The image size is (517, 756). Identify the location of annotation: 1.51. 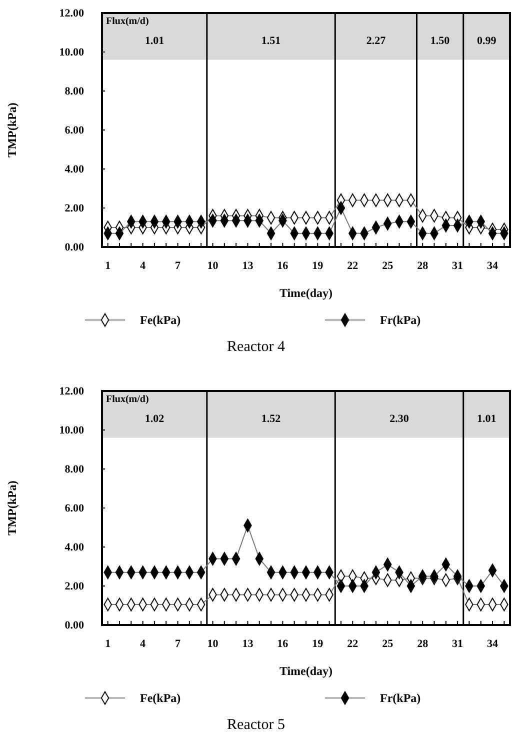
(271, 41).